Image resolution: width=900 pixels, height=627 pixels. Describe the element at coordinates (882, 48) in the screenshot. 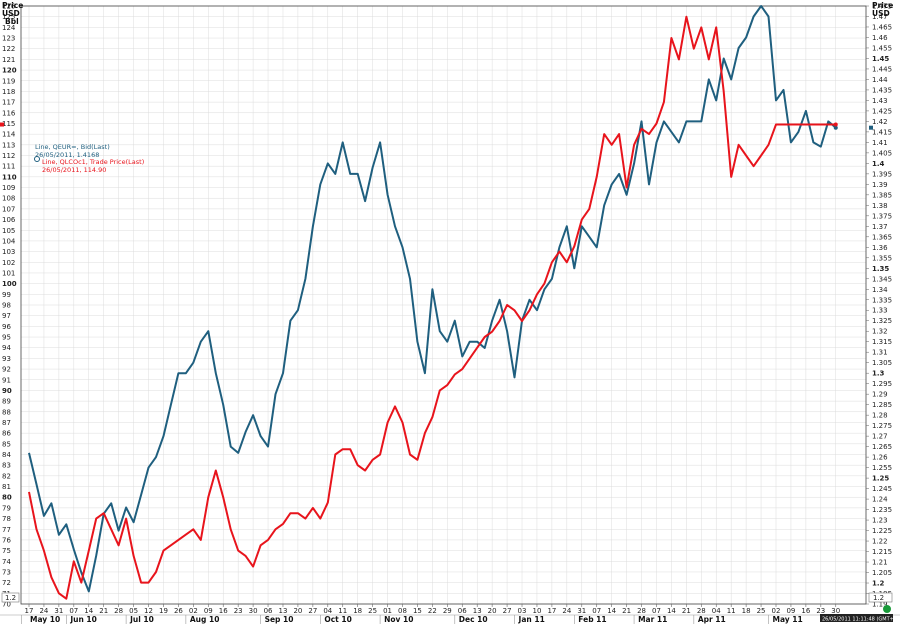

I see `right-tick-label: 1.455` at that location.